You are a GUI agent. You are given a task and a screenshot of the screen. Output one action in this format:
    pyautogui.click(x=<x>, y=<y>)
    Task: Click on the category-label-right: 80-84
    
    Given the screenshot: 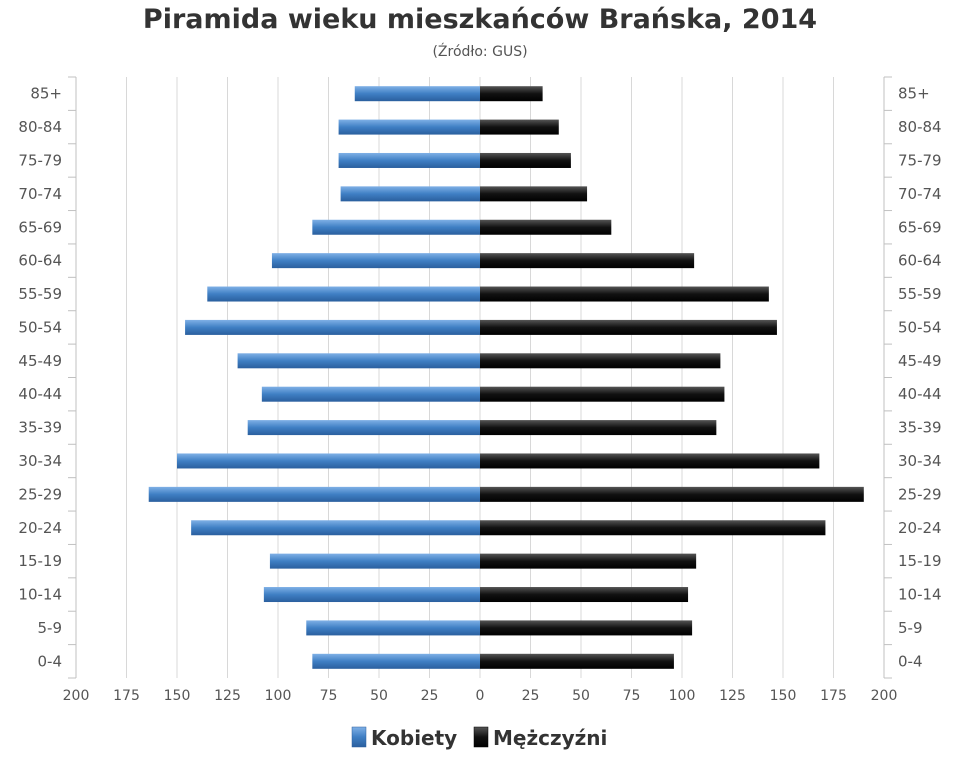 What is the action you would take?
    pyautogui.click(x=920, y=127)
    